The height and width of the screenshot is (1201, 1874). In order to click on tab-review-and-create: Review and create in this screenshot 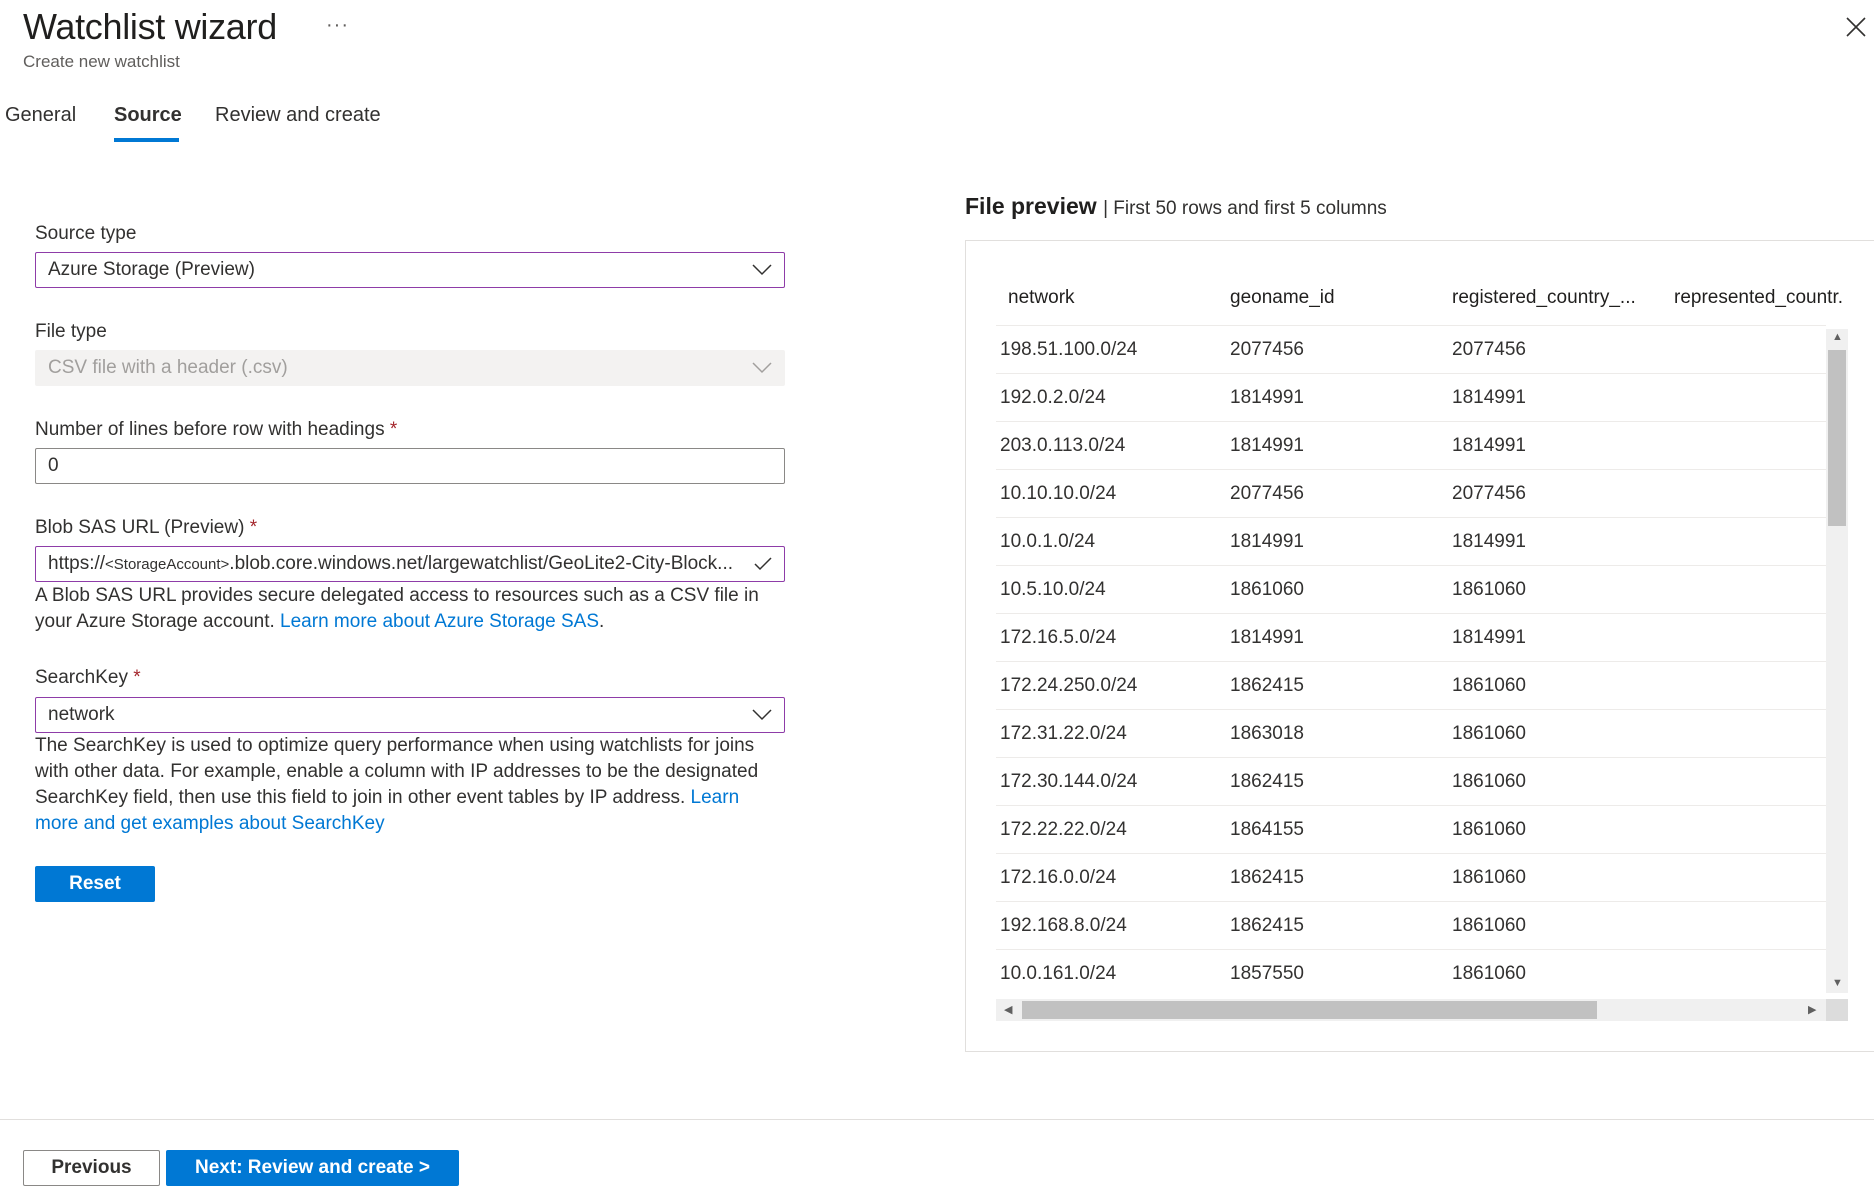, I will do `click(298, 115)`.